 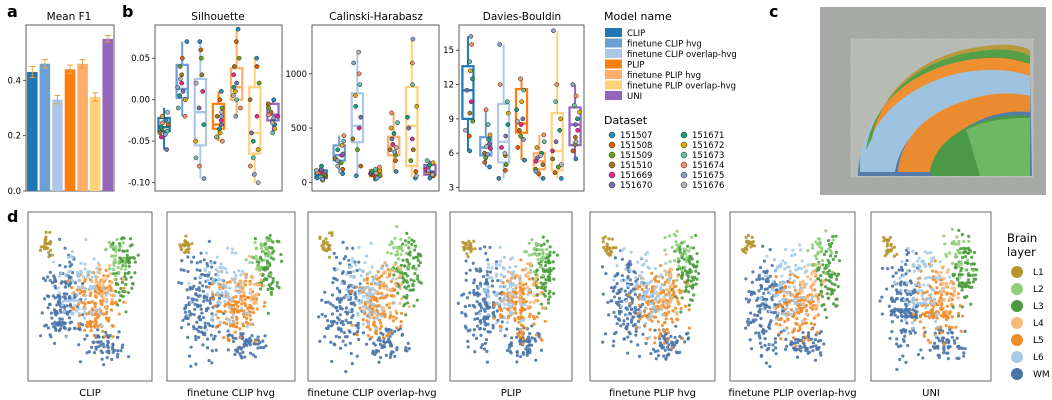 I want to click on model-legend-swatch, so click(x=613, y=74).